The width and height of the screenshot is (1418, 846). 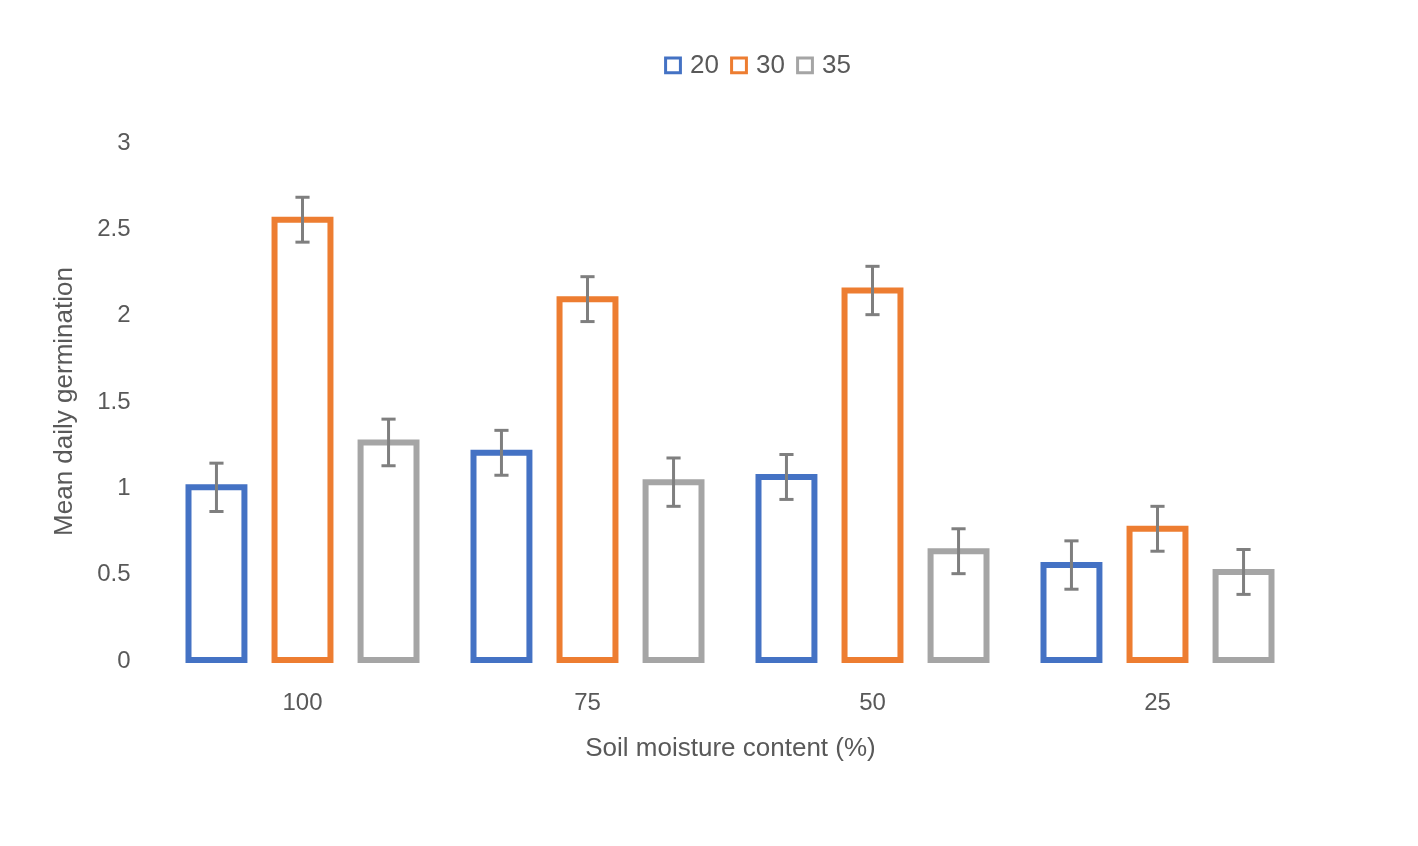 What do you see at coordinates (704, 64) in the screenshot?
I see `legend-label: 20` at bounding box center [704, 64].